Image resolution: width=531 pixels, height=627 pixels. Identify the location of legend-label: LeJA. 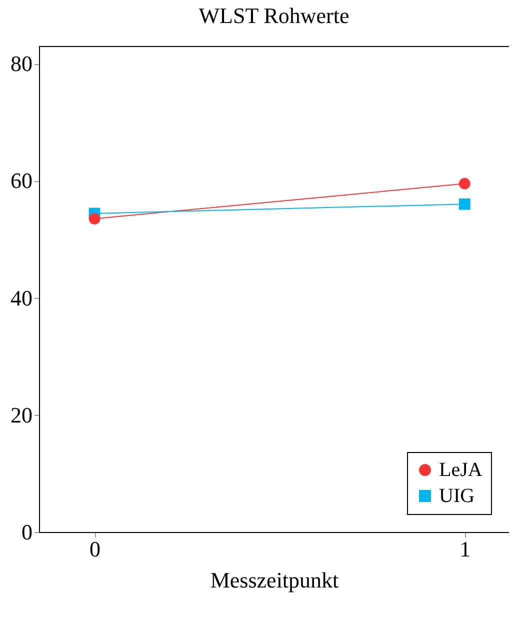
(461, 470).